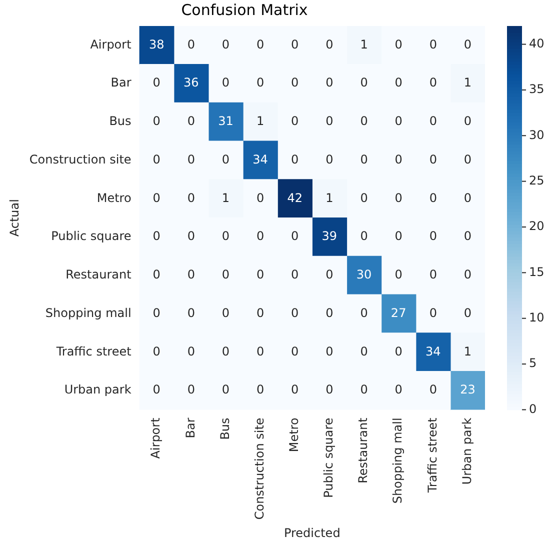 The width and height of the screenshot is (553, 549). I want to click on color-bar-label: 30, so click(536, 135).